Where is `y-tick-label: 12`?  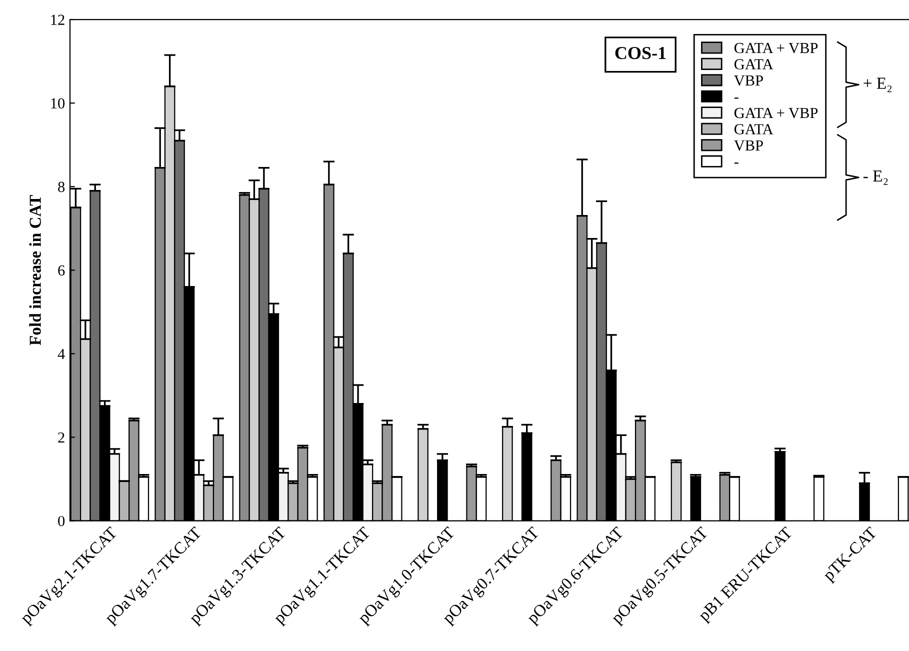 y-tick-label: 12 is located at coordinates (57, 19).